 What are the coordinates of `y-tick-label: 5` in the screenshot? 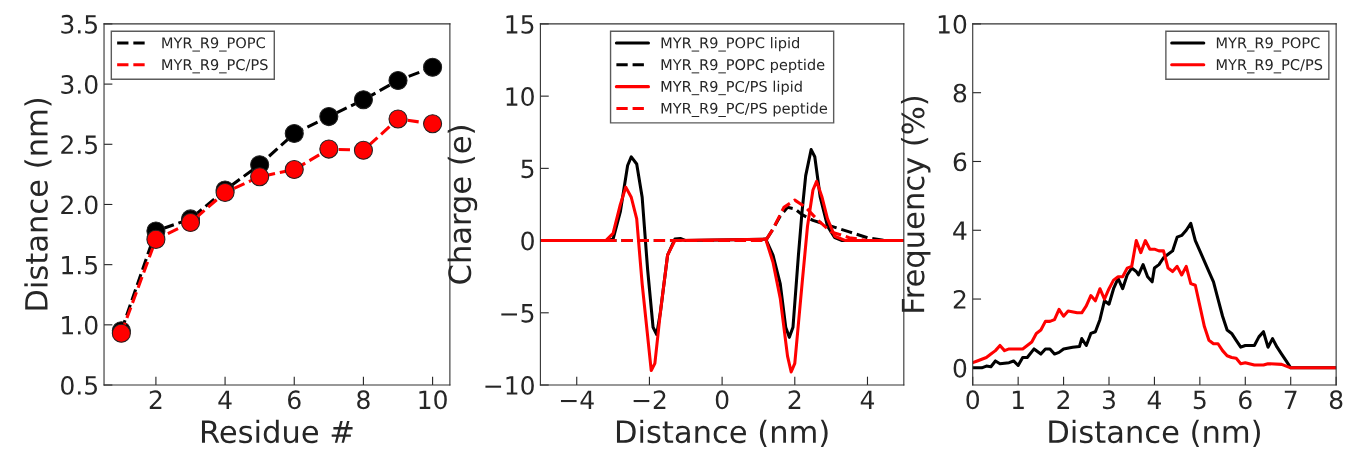 It's located at (527, 169).